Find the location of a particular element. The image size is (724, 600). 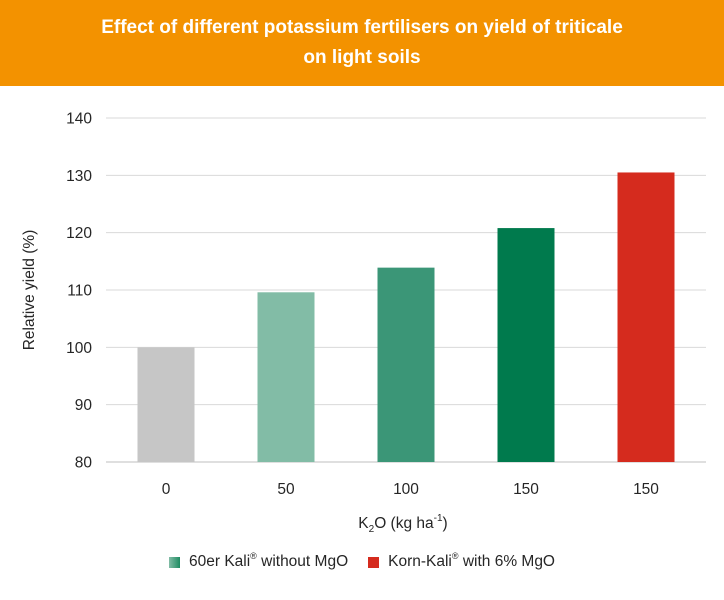

x-axis-label: K2O (kg ha-1) is located at coordinates (402, 524).